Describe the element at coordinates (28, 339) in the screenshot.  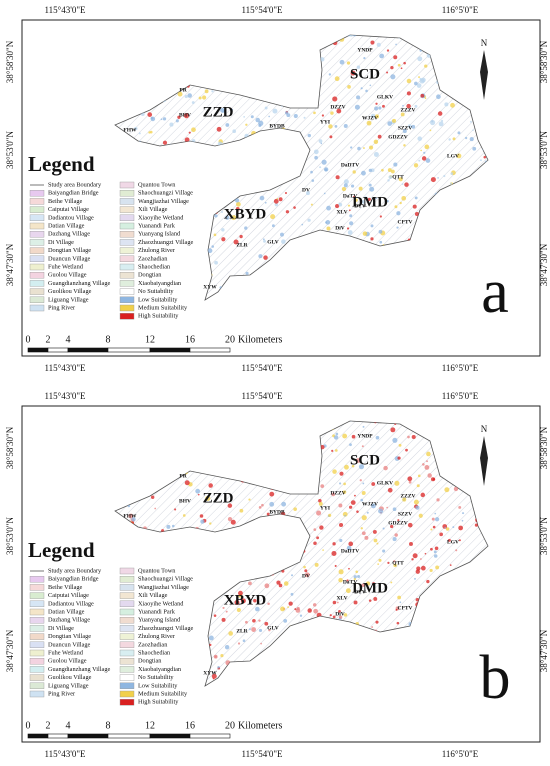
I see `scale-label: 0` at that location.